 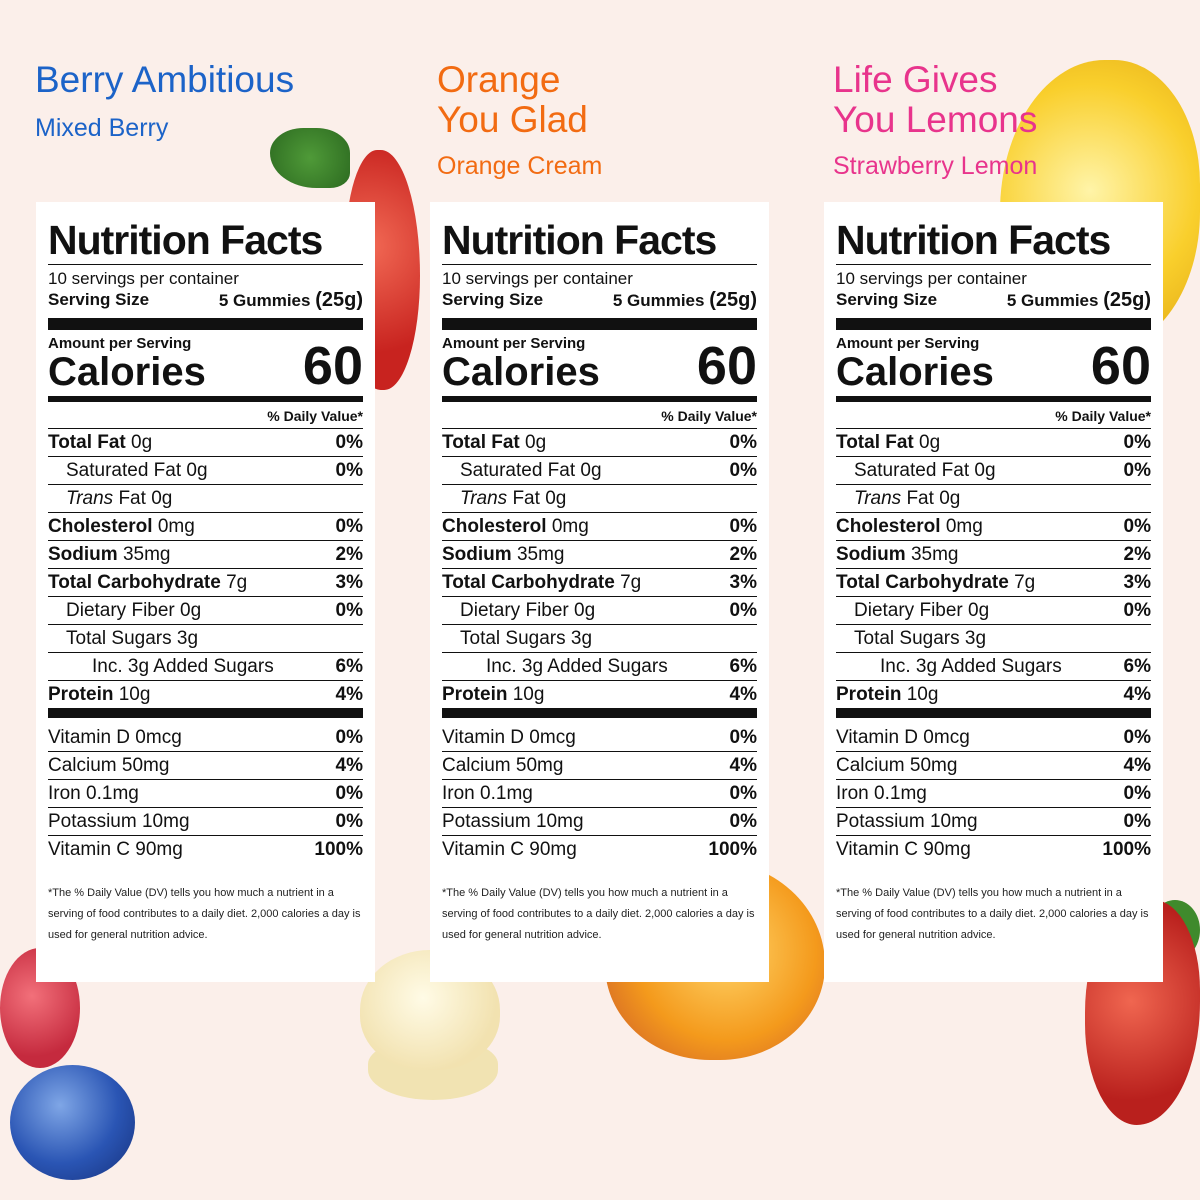 I want to click on flavor-title: Orange You Glad, so click(x=512, y=99).